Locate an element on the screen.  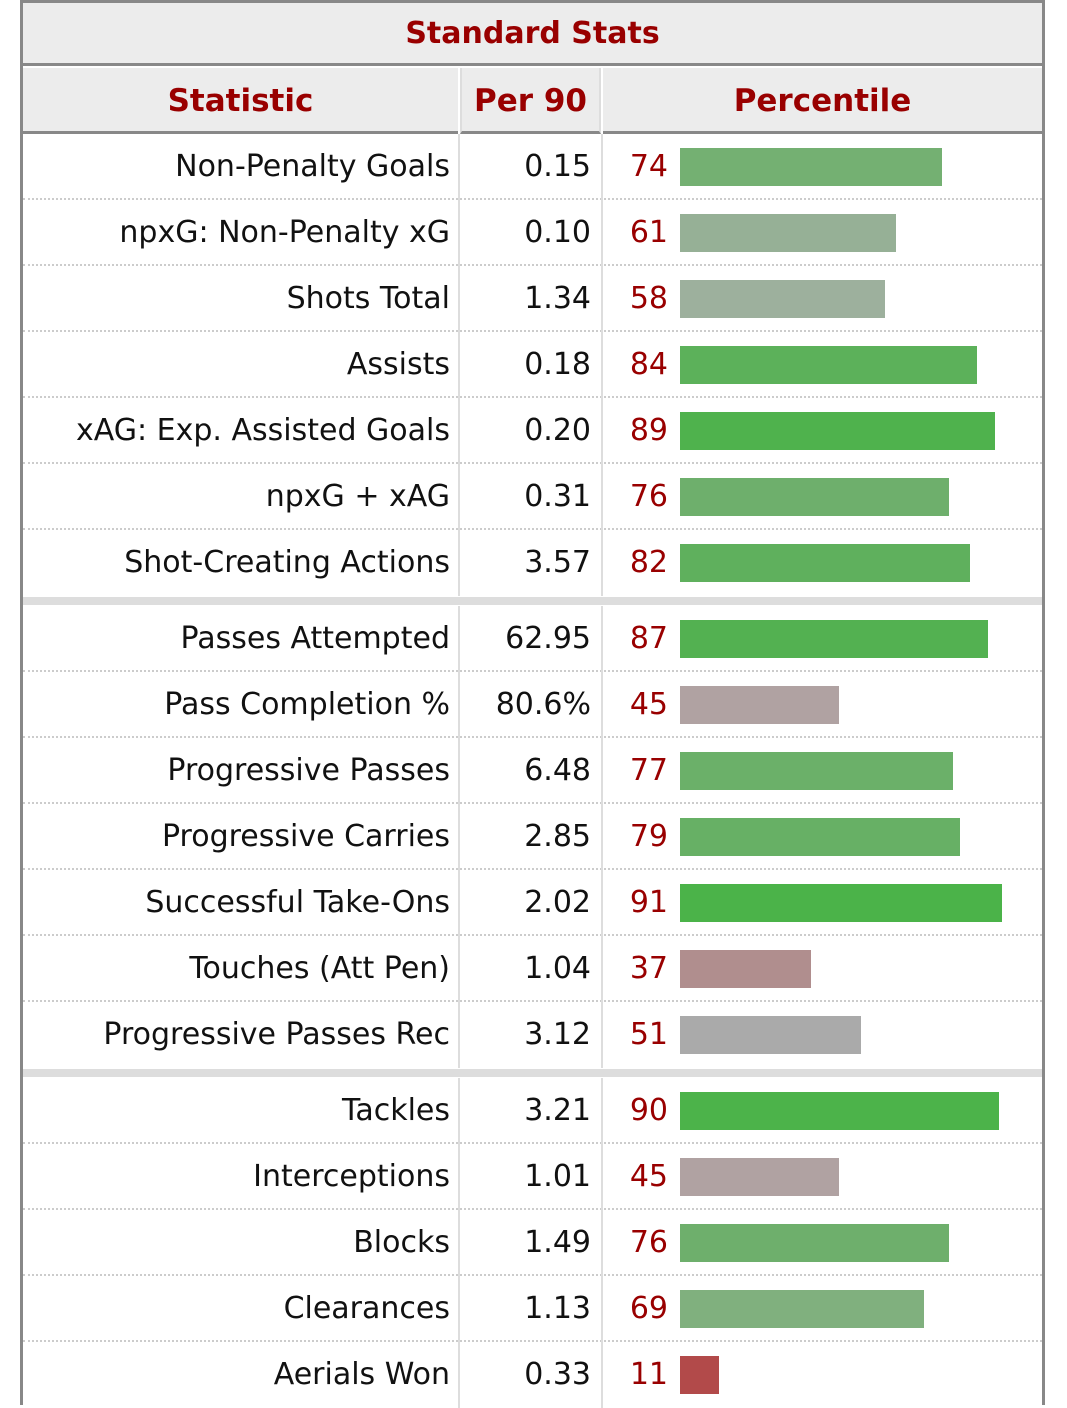
per90-value: 80.6% is located at coordinates (543, 704).